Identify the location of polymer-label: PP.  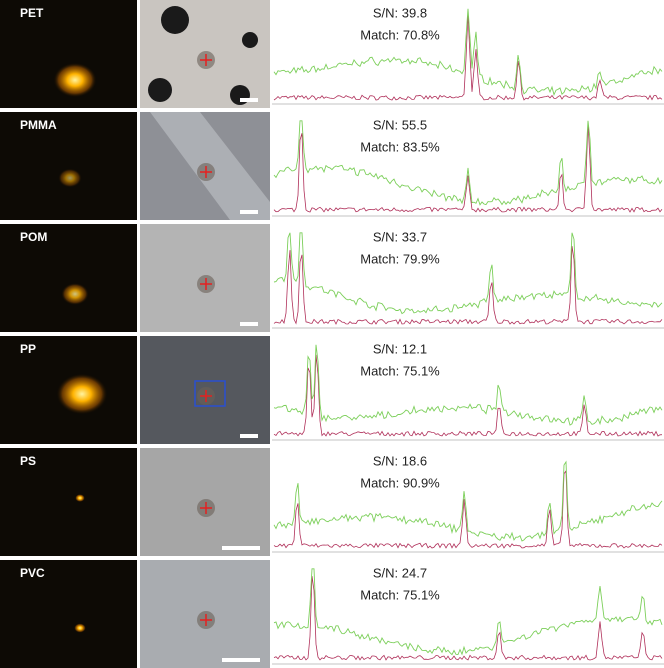
(28, 349).